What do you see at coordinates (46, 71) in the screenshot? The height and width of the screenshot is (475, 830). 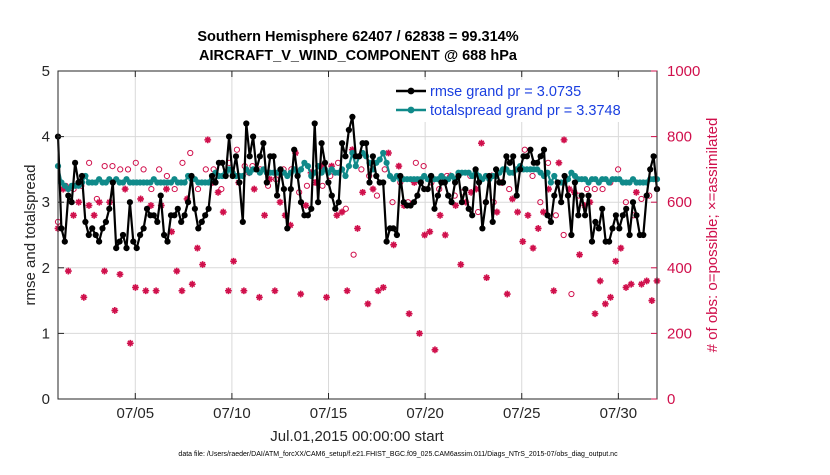 I see `y-tick-label: 5` at bounding box center [46, 71].